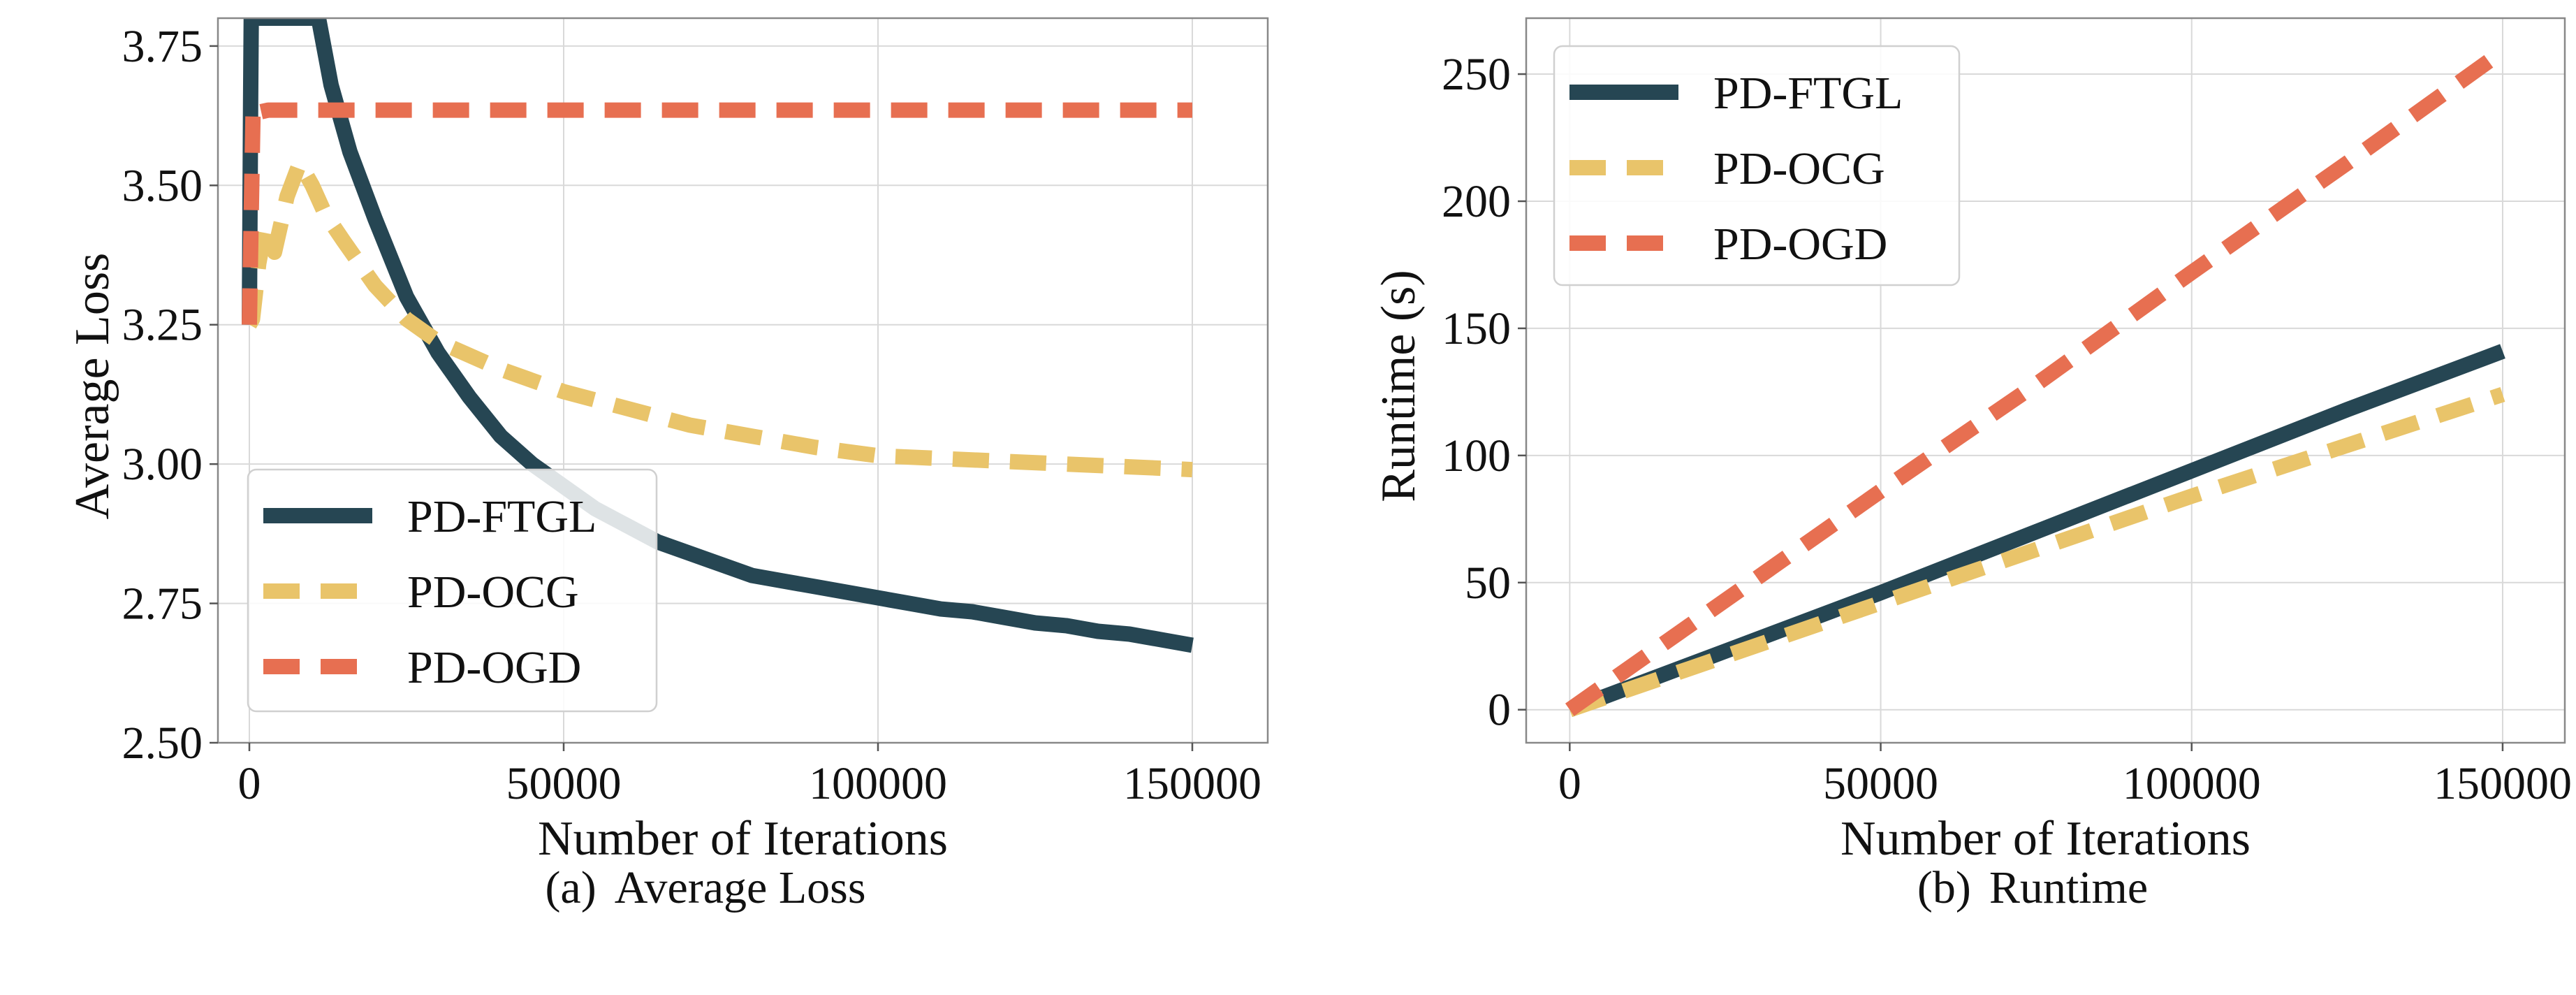  Describe the element at coordinates (717, 212) in the screenshot. I see `series-line-pd-ogd` at that location.